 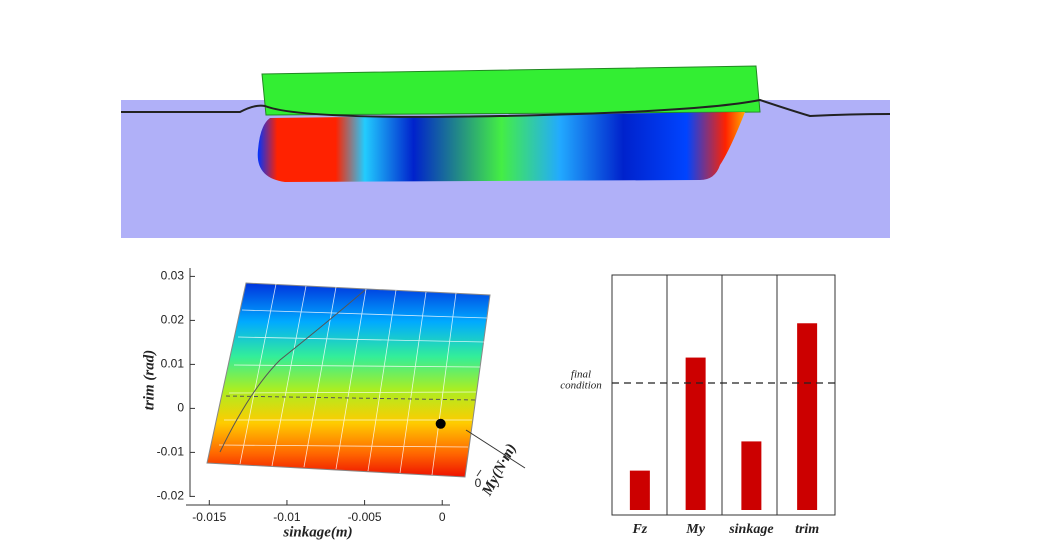 What do you see at coordinates (807, 529) in the screenshot?
I see `x-tick-label: trim` at bounding box center [807, 529].